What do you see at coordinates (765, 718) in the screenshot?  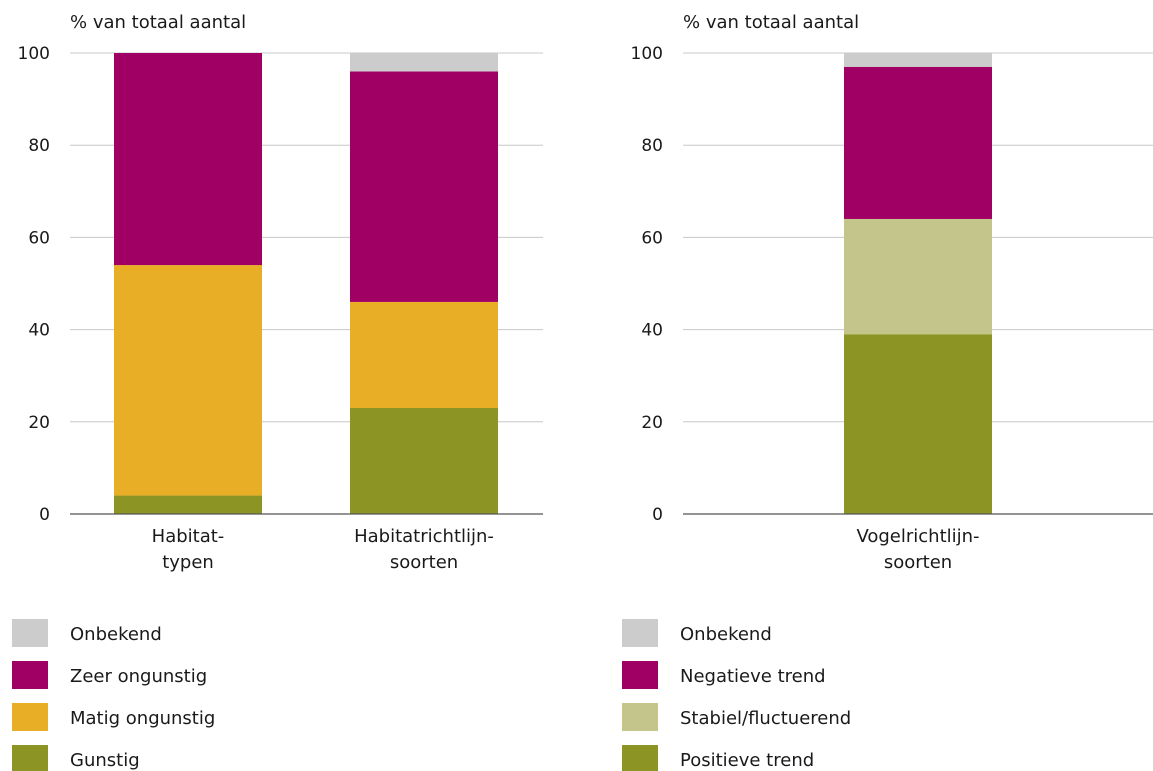 I see `legend-label: Stabiel/fluctuerend` at bounding box center [765, 718].